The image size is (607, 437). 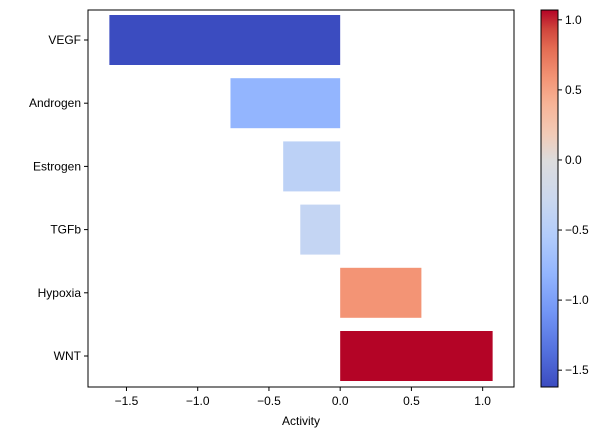 What do you see at coordinates (320, 229) in the screenshot?
I see `bar-tgfb` at bounding box center [320, 229].